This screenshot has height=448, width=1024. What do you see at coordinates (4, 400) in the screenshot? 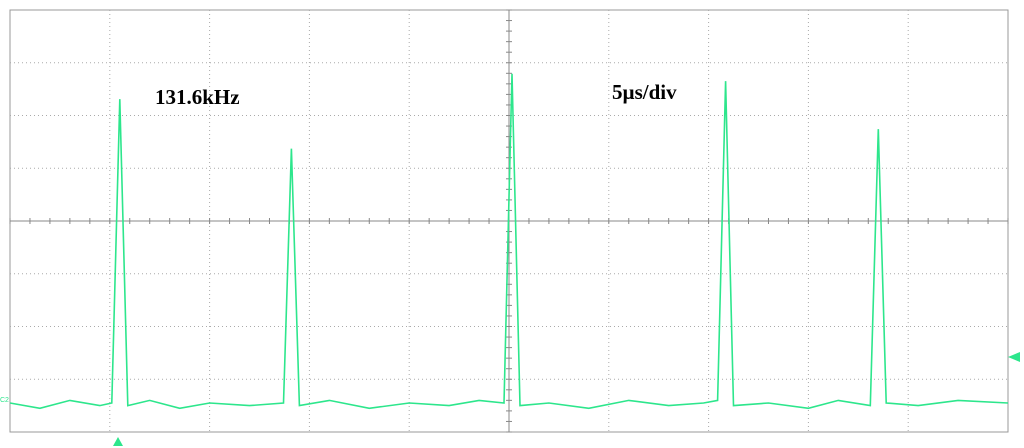
I see `channel-label: C2` at bounding box center [4, 400].